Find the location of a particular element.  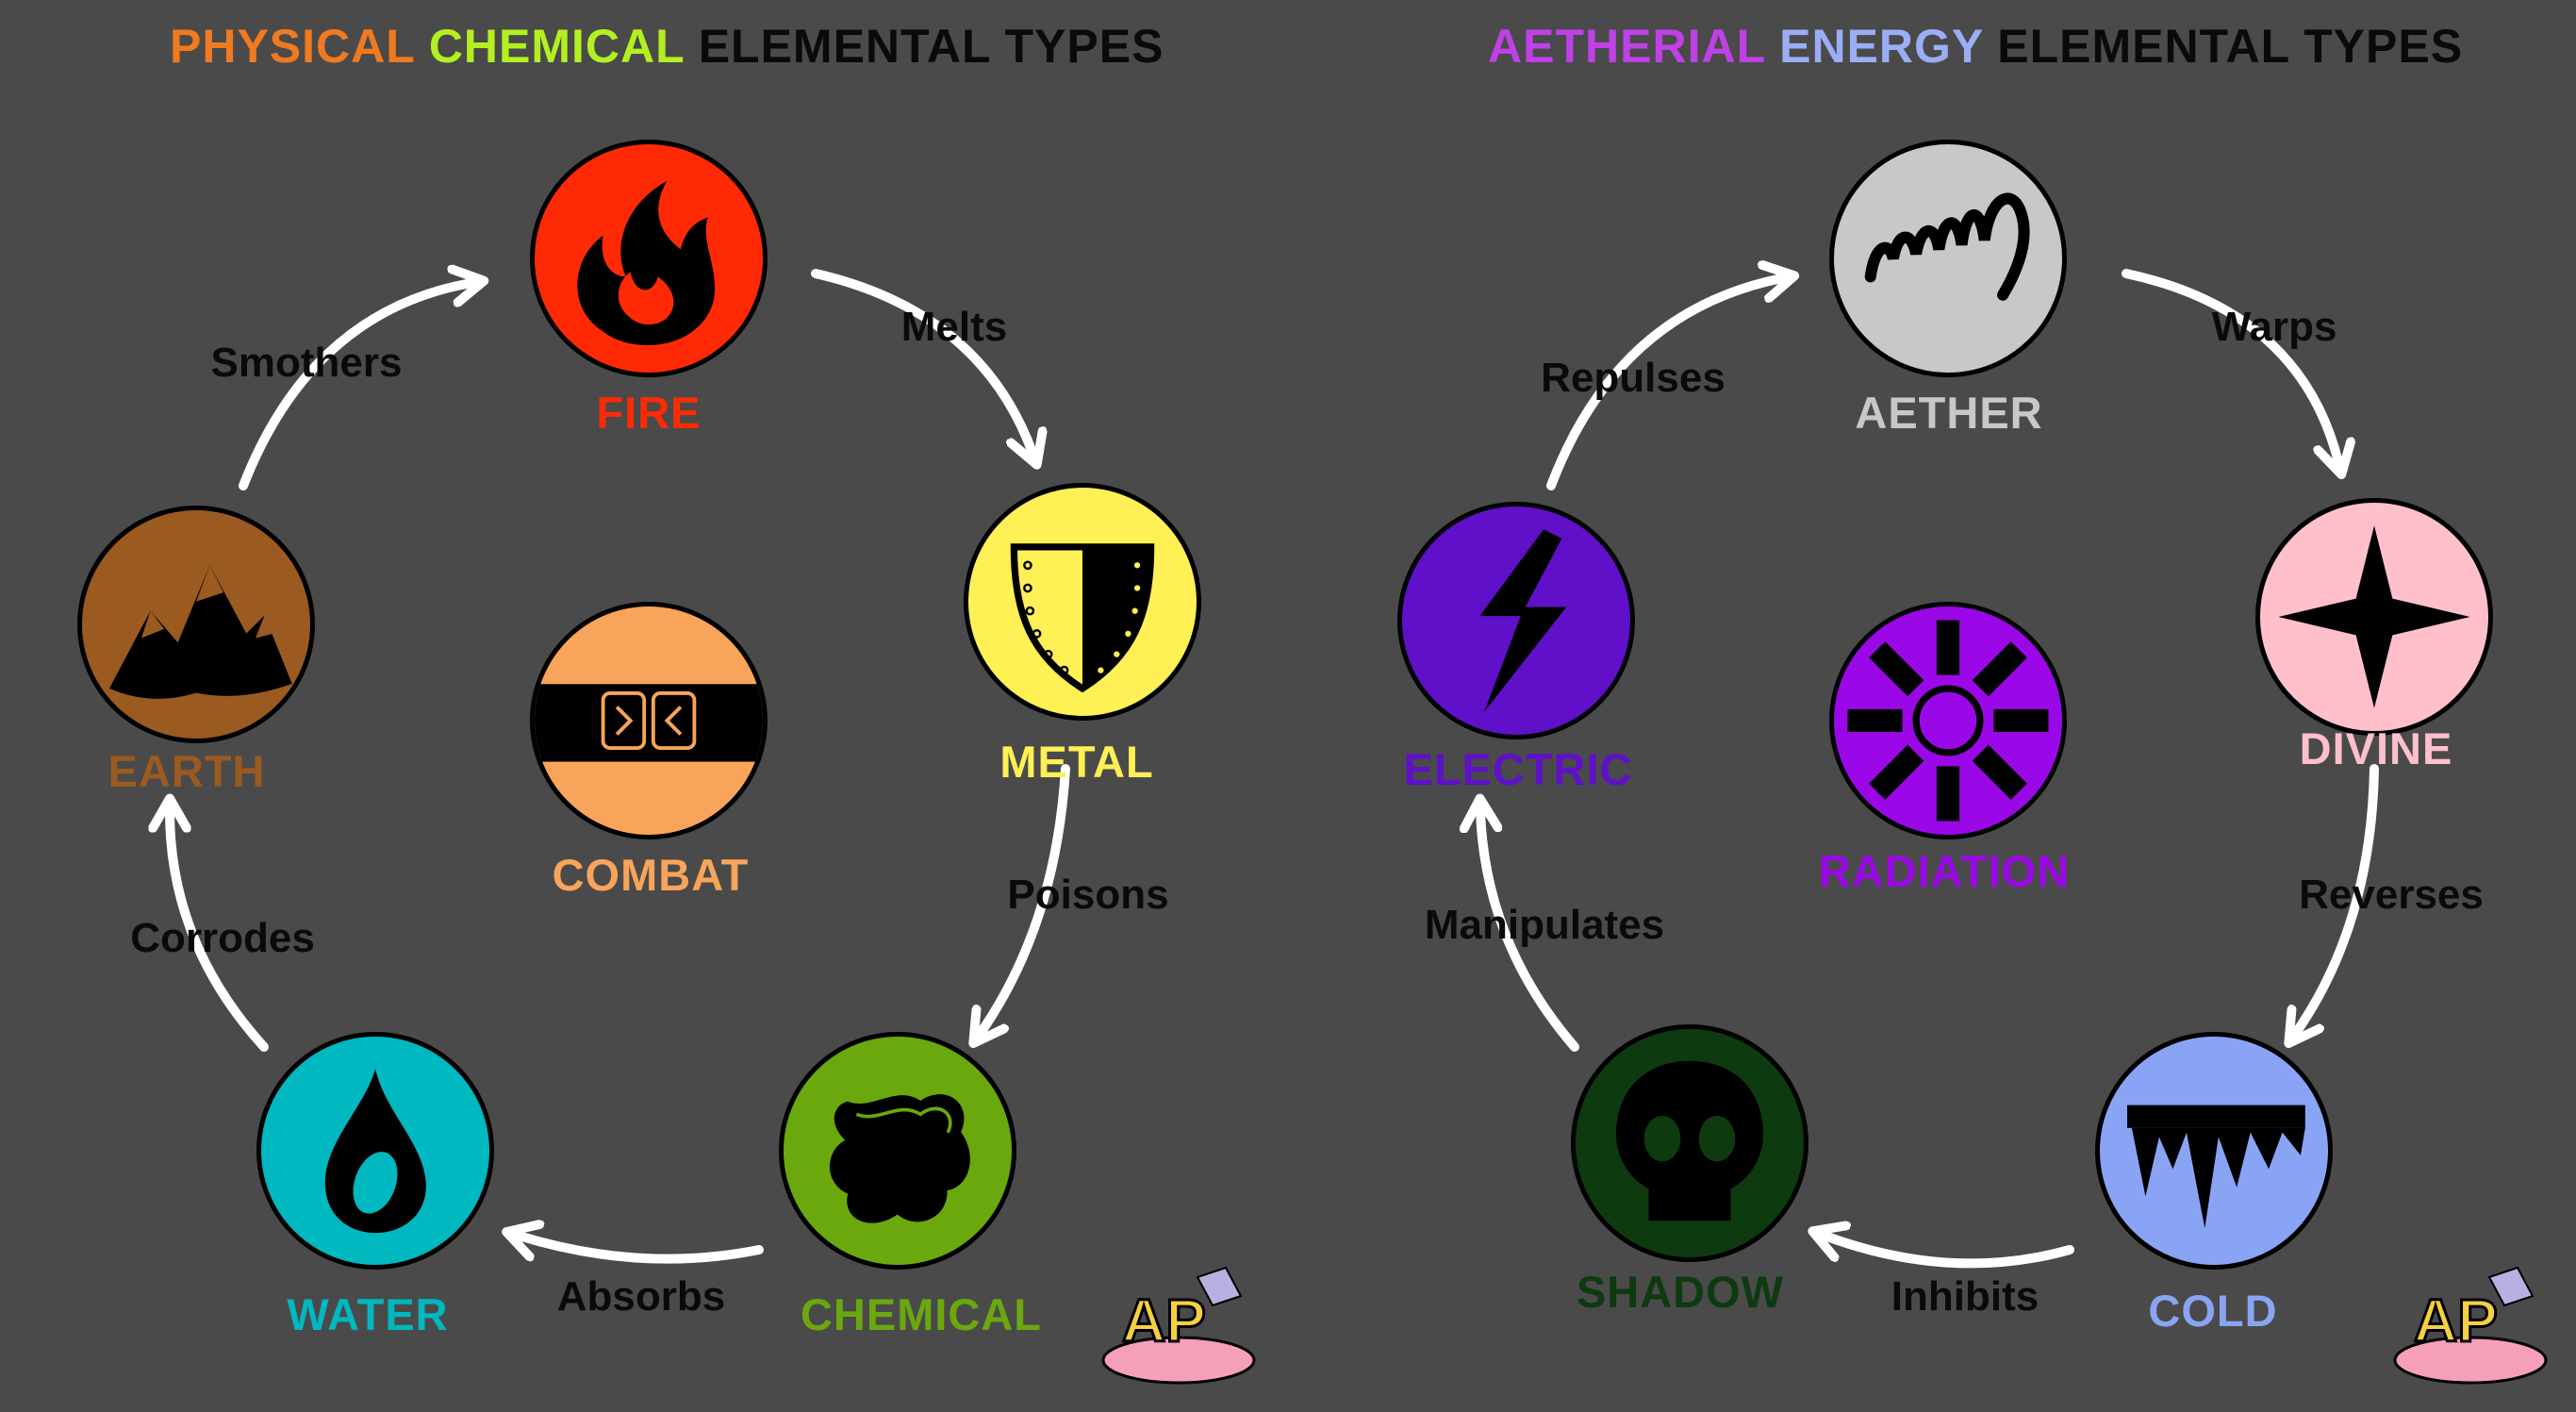

cold-node is located at coordinates (2214, 1151).